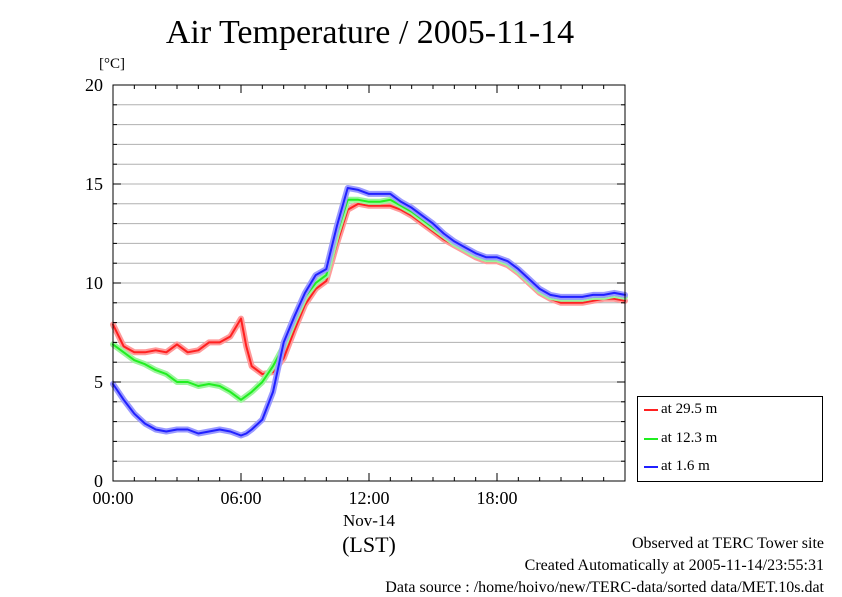 The width and height of the screenshot is (842, 597). Describe the element at coordinates (727, 543) in the screenshot. I see `footer-site: Observed at TERC Tower site` at that location.